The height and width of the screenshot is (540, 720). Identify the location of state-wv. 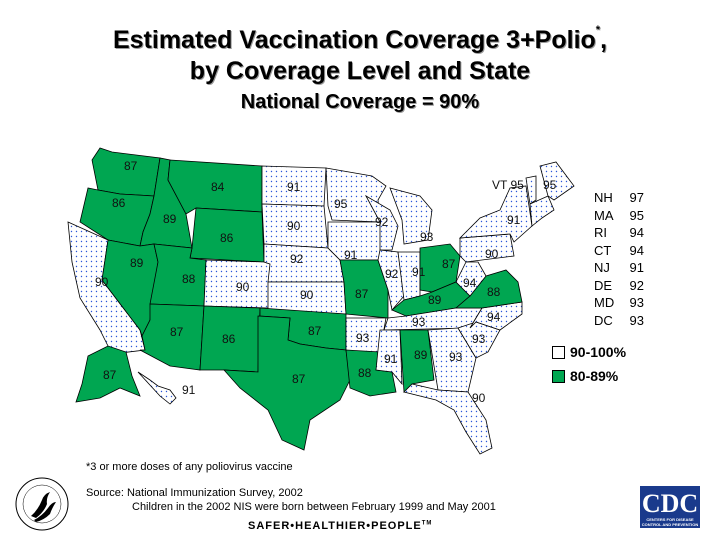
(471, 279).